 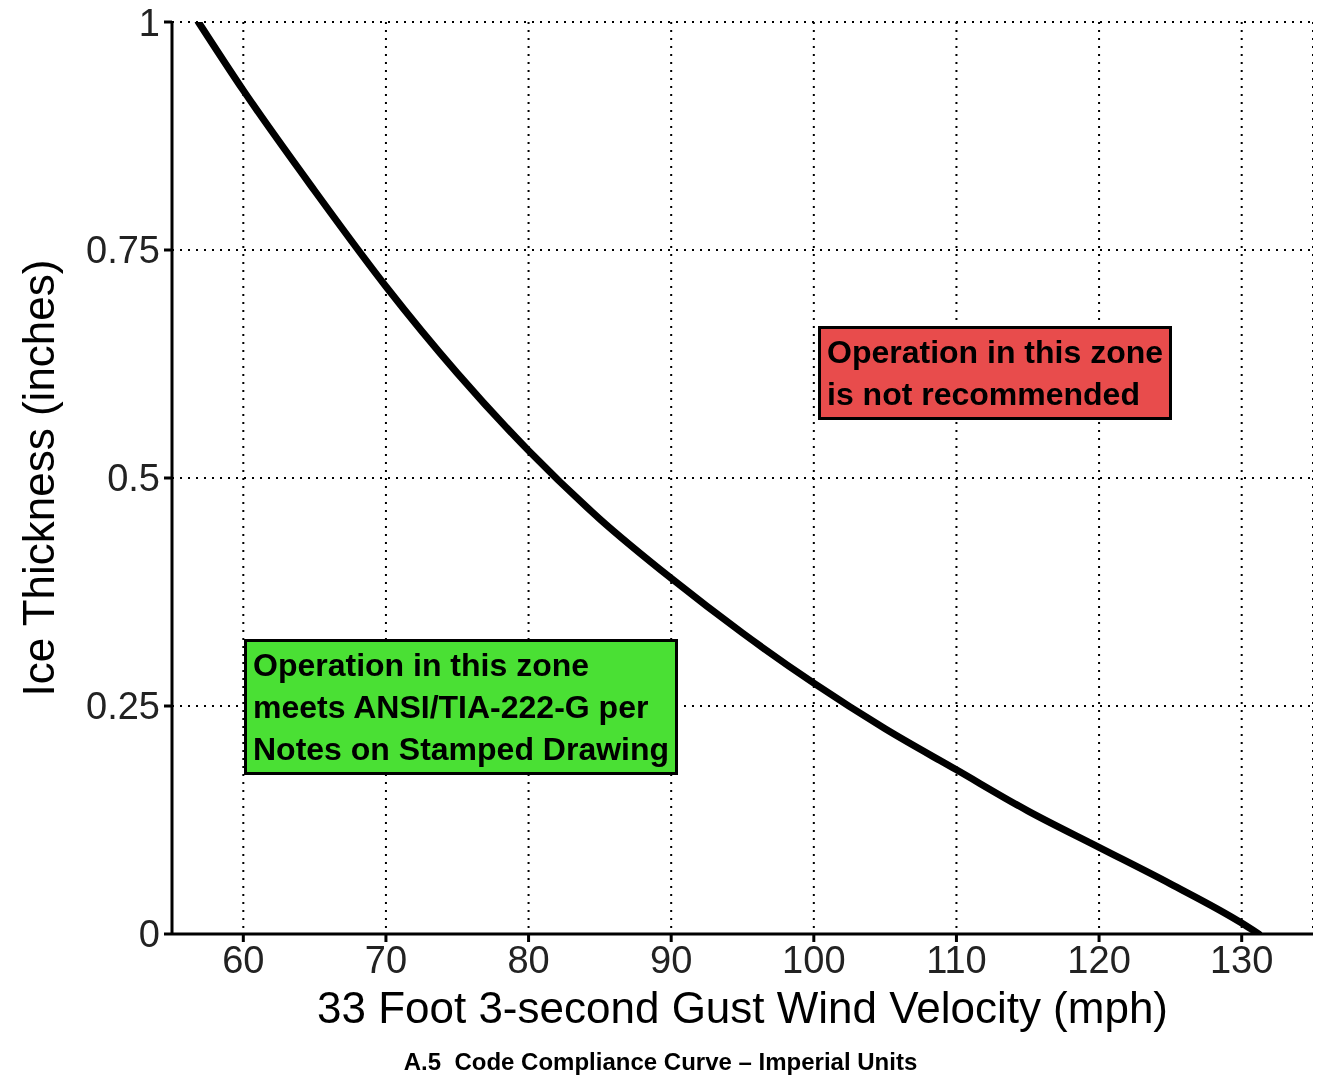 I want to click on x-tick-label: 80, so click(x=528, y=959).